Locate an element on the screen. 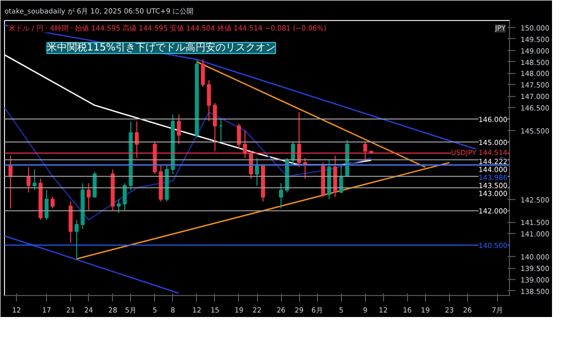  annotation: 米中関税115%引き下げでドル高円安のリスクオン is located at coordinates (161, 47).